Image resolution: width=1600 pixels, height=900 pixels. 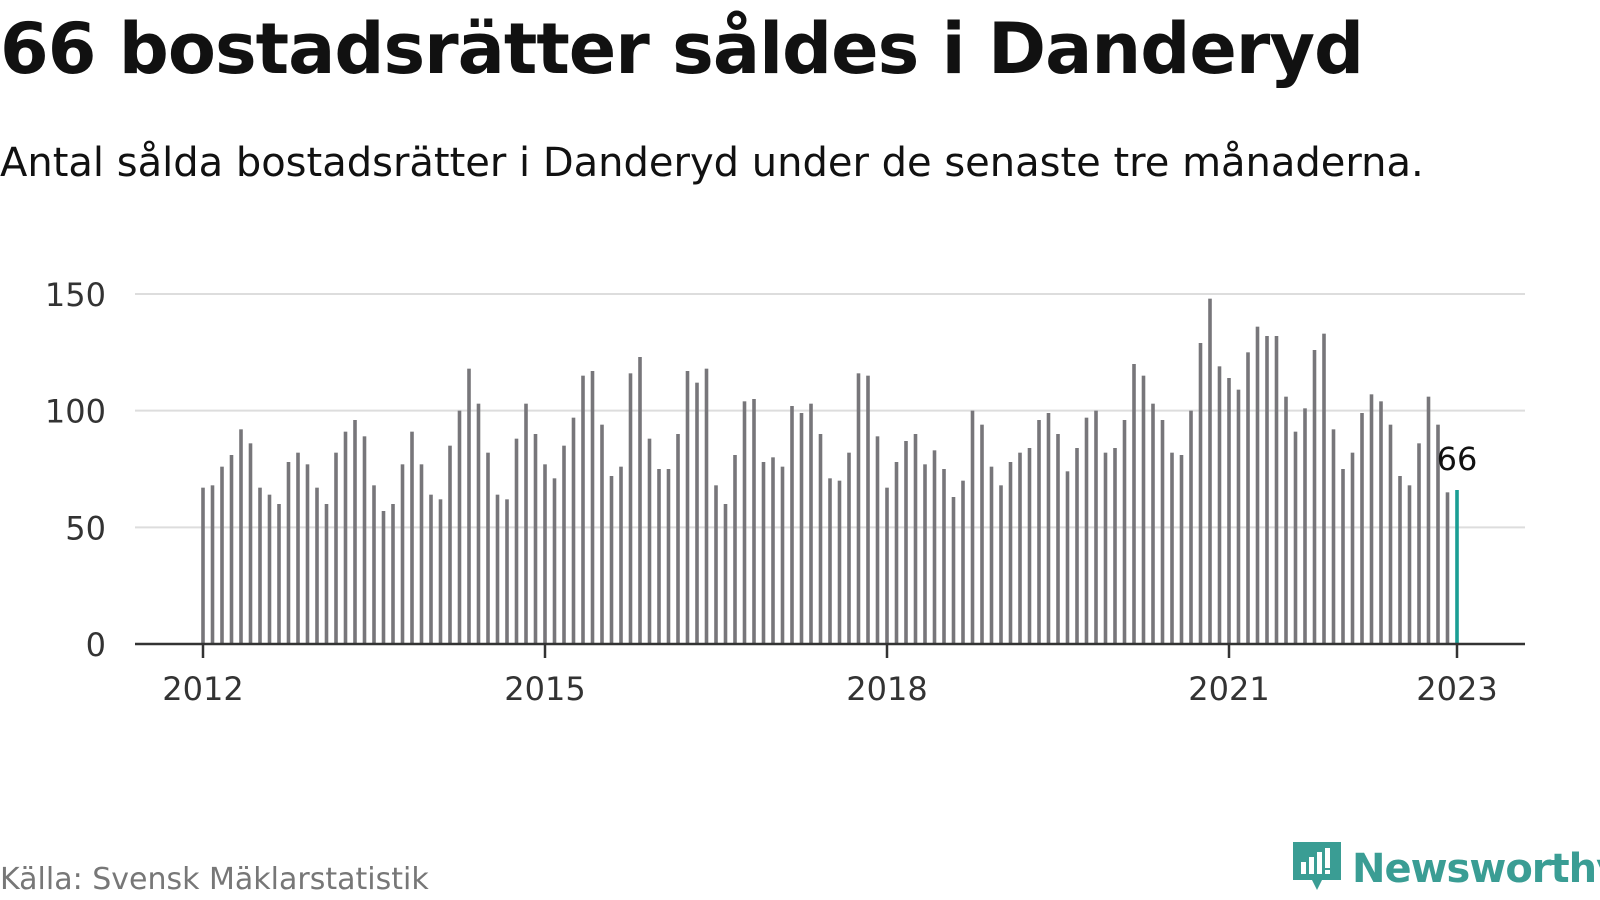 What do you see at coordinates (75, 295) in the screenshot?
I see `y-tick-label: 150` at bounding box center [75, 295].